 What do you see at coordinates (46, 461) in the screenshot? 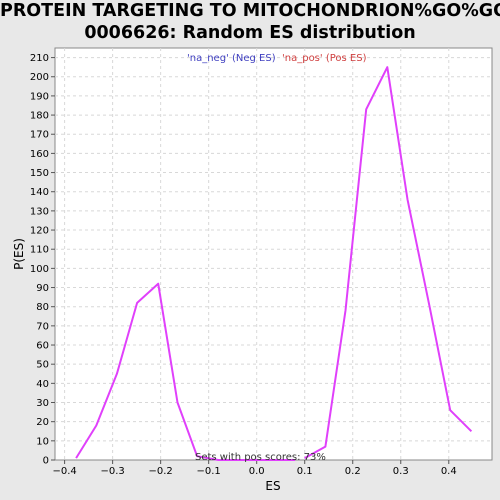
I see `y-tick-label: 0` at bounding box center [46, 461].